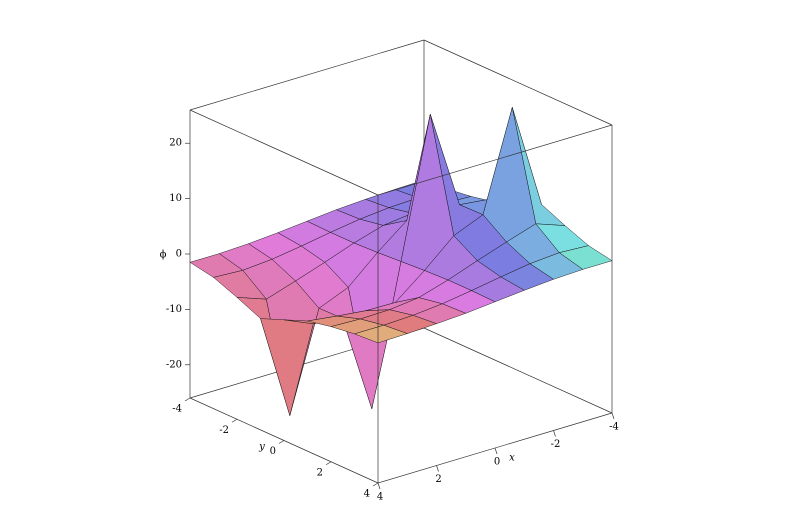 This screenshot has width=800, height=525. Describe the element at coordinates (438, 479) in the screenshot. I see `x-tick-label: 2` at that location.